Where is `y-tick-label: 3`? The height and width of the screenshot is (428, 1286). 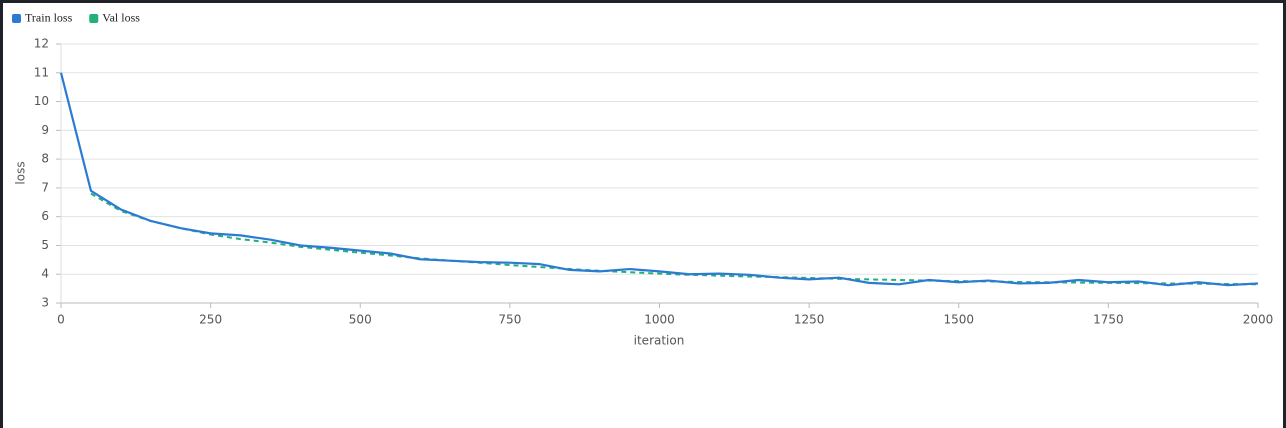 y-tick-label: 3 is located at coordinates (45, 303).